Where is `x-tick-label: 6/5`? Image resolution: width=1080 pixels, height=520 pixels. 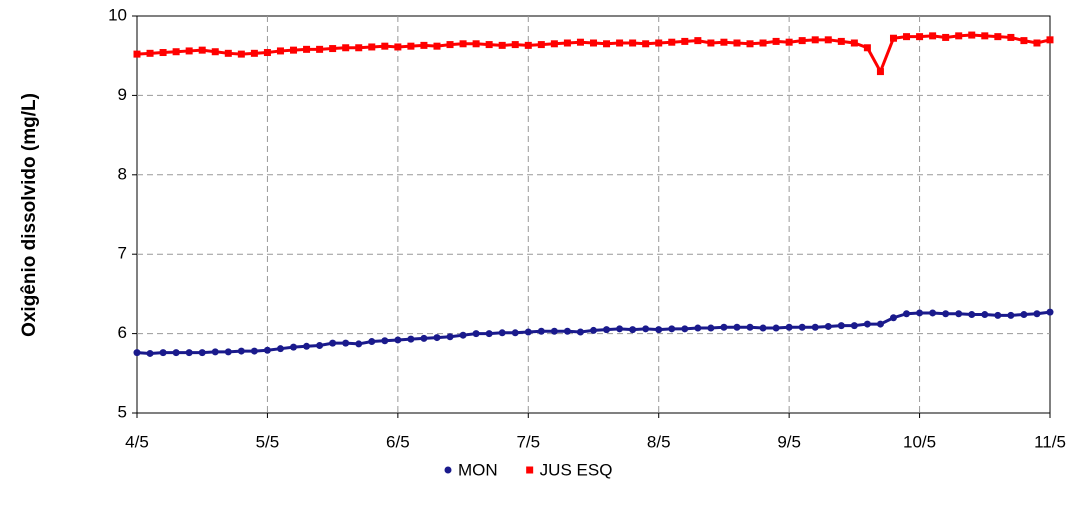 x-tick-label: 6/5 is located at coordinates (398, 441).